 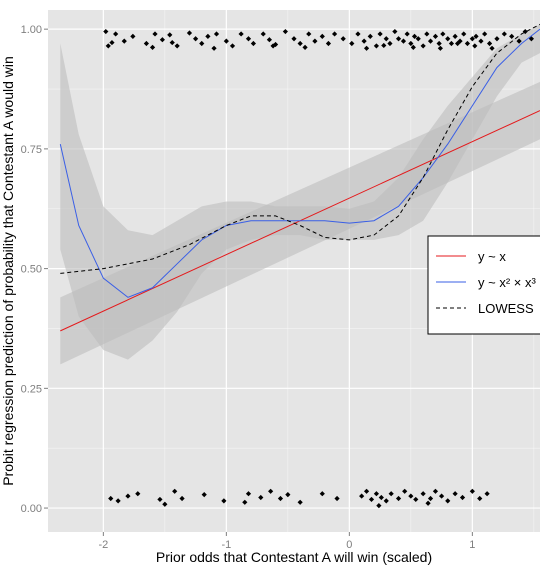 What do you see at coordinates (286, 541) in the screenshot?
I see `x-axis-ticks: -2 -1 0 1` at bounding box center [286, 541].